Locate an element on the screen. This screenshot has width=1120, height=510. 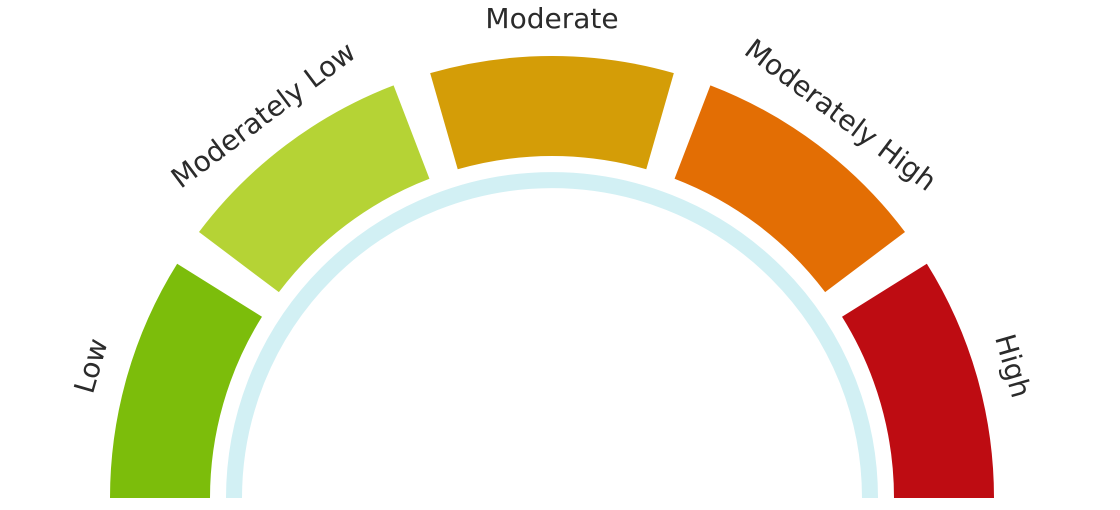
label-moderate: Moderate is located at coordinates (551, 18).